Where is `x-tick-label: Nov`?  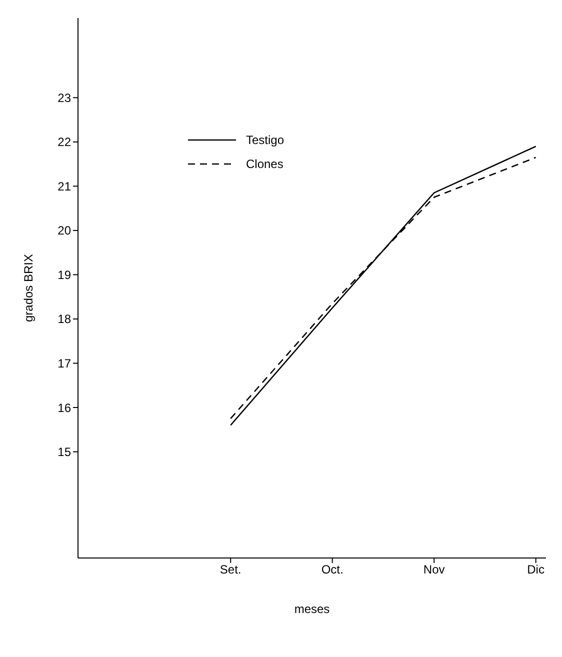
x-tick-label: Nov is located at coordinates (434, 569).